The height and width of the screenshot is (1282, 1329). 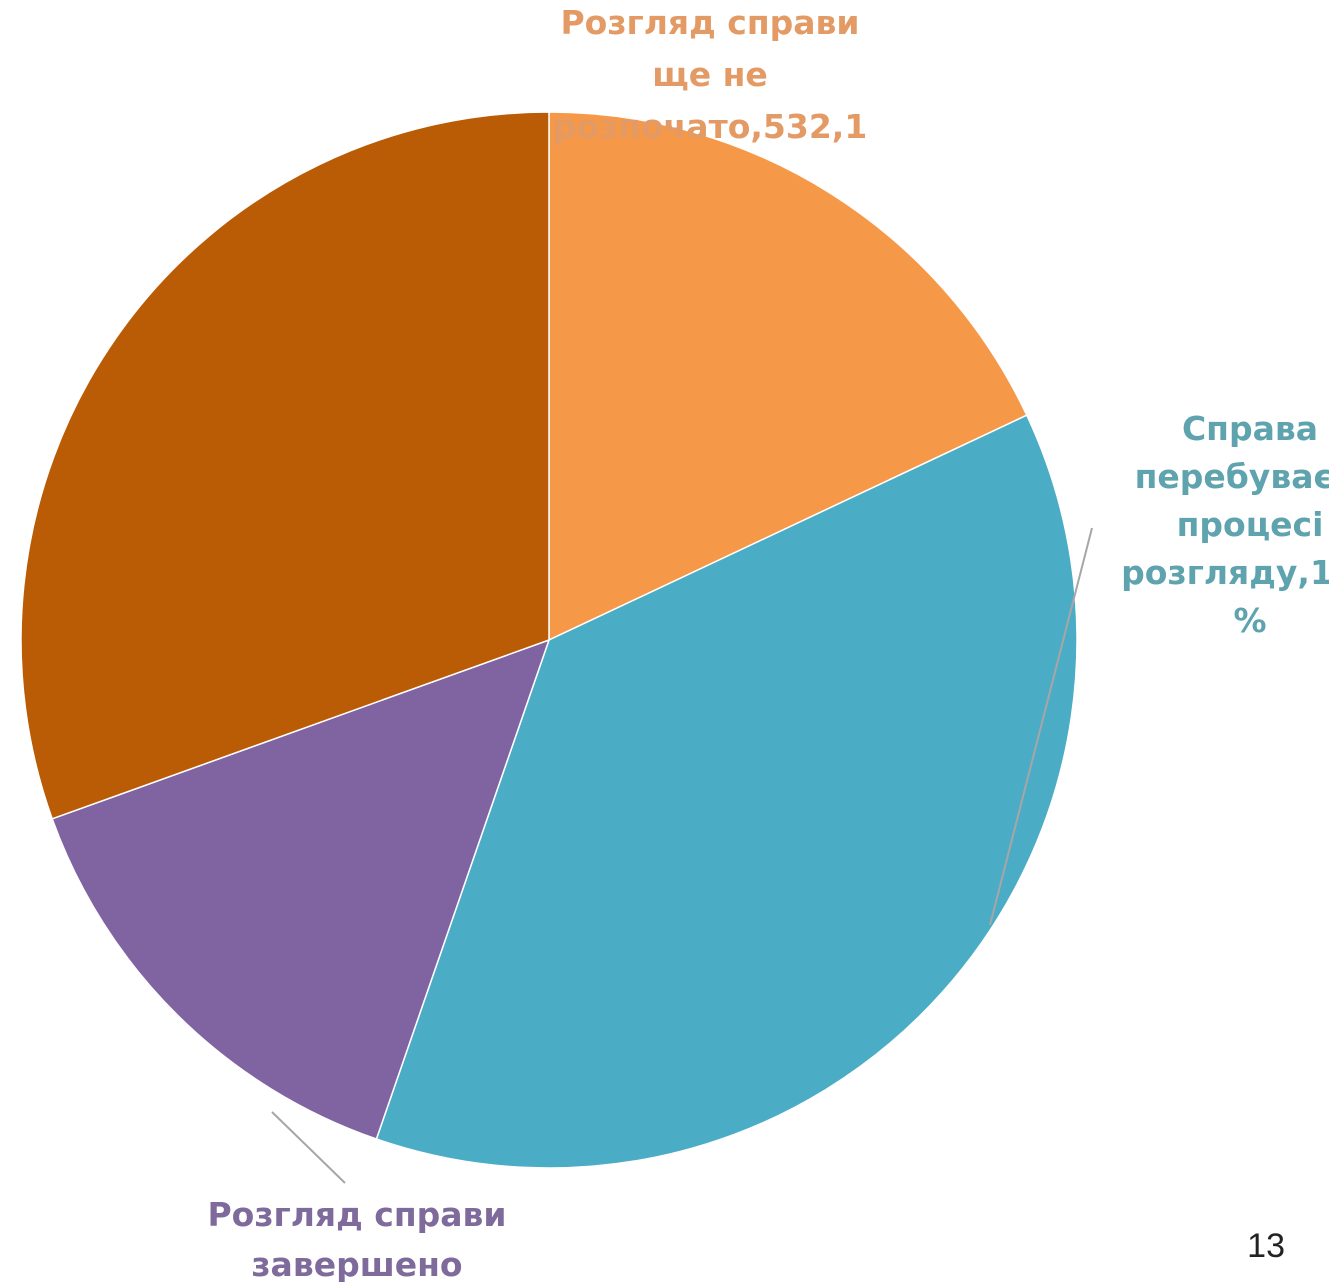 What do you see at coordinates (301, 889) in the screenshot?
I see `pie-slice-completed` at bounding box center [301, 889].